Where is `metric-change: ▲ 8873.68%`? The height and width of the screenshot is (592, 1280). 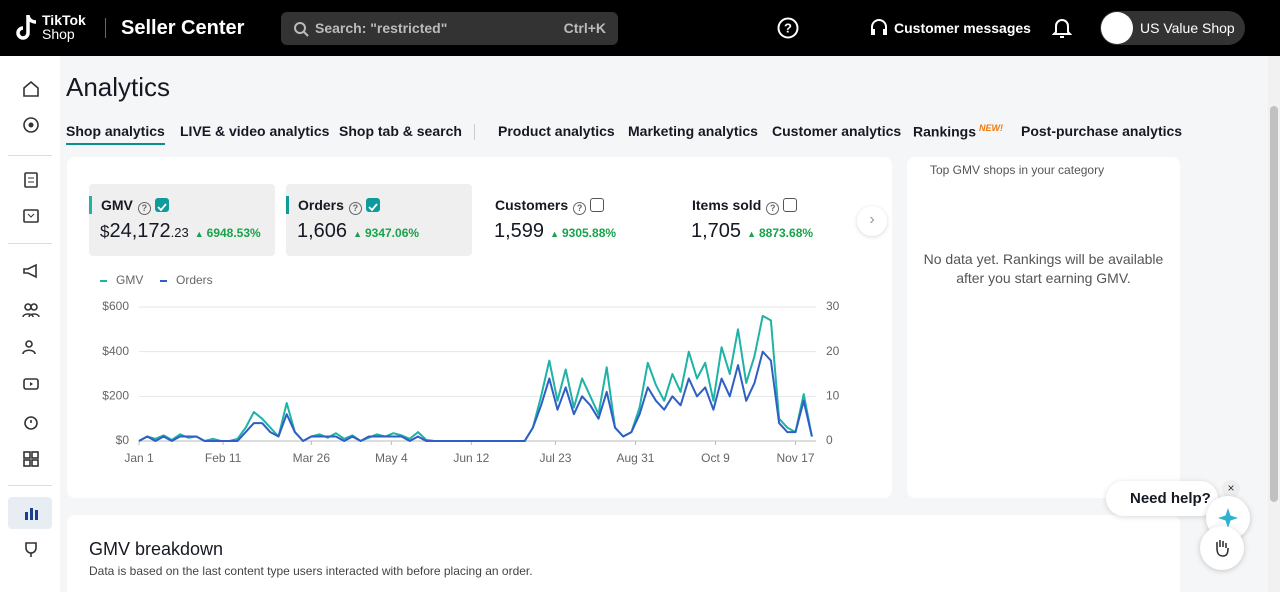 metric-change: ▲ 8873.68% is located at coordinates (780, 233).